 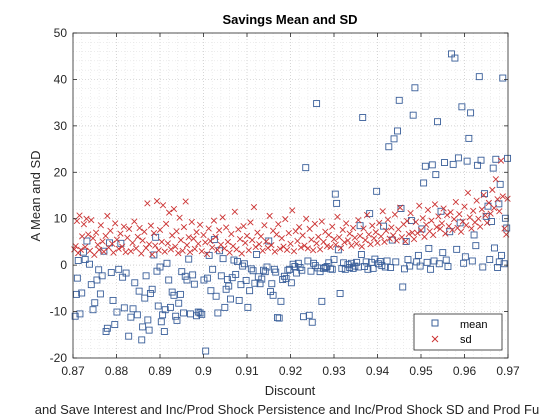 I want to click on x-tick-label: 0.87, so click(x=73, y=371).